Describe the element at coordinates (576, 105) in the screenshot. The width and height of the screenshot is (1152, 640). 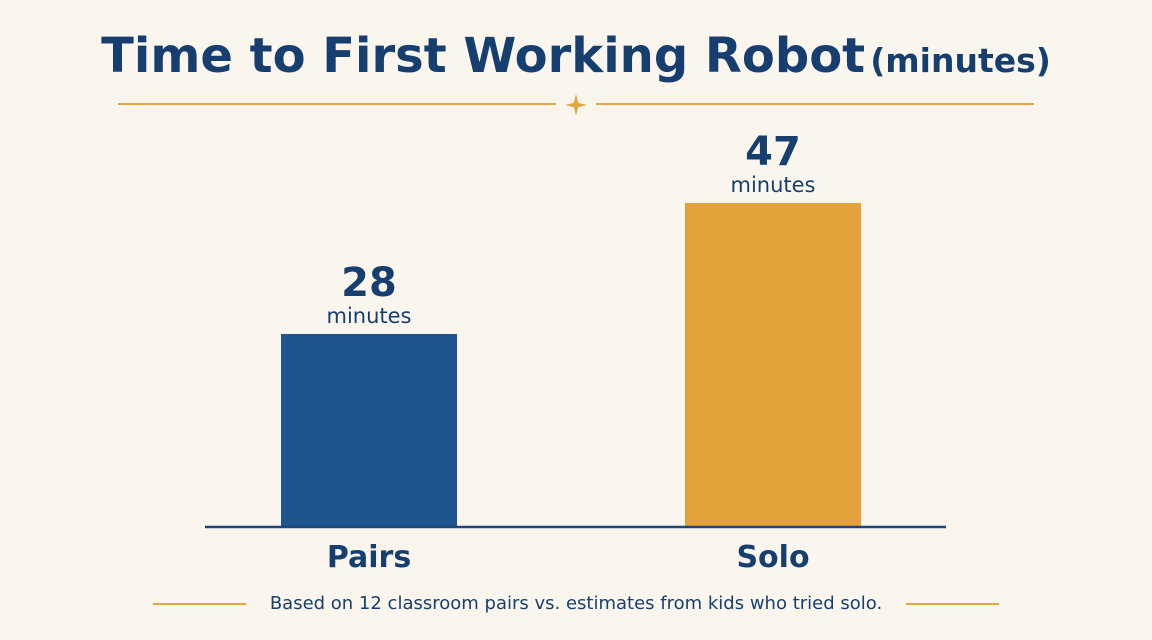
I see `sparkle-star-icon` at that location.